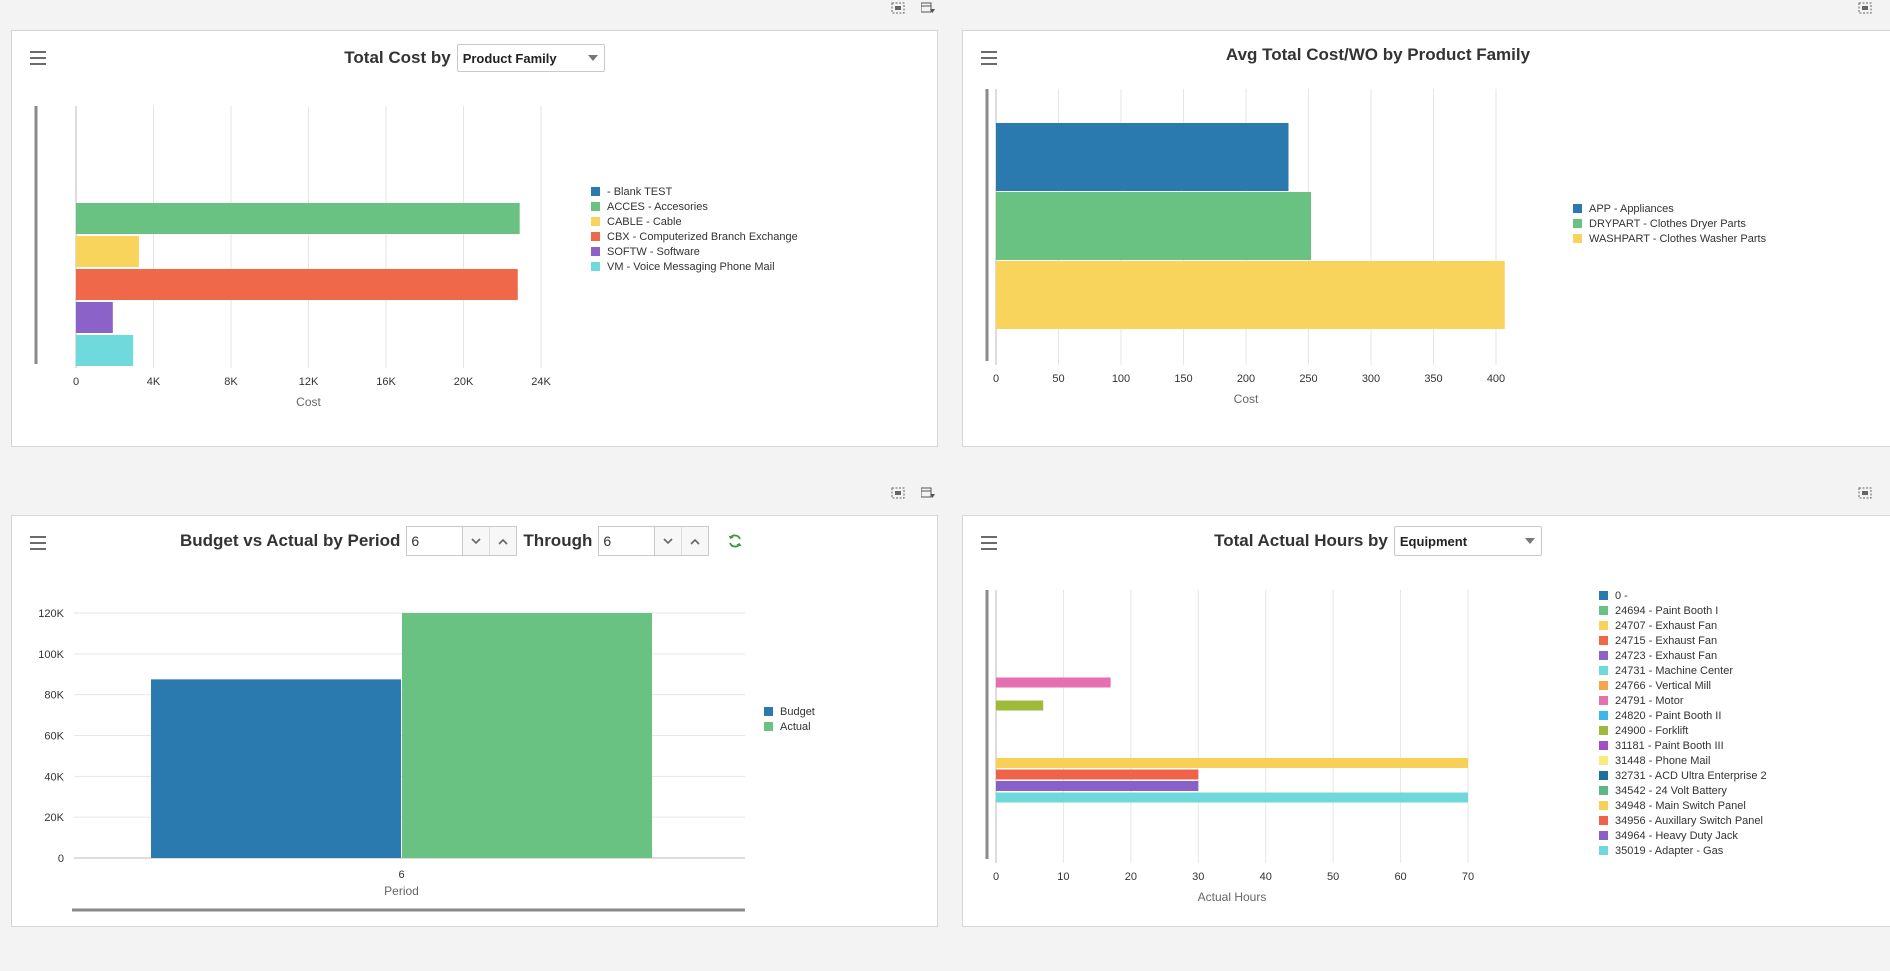 The height and width of the screenshot is (971, 1890). What do you see at coordinates (1131, 877) in the screenshot?
I see `x-tick-label: 20` at bounding box center [1131, 877].